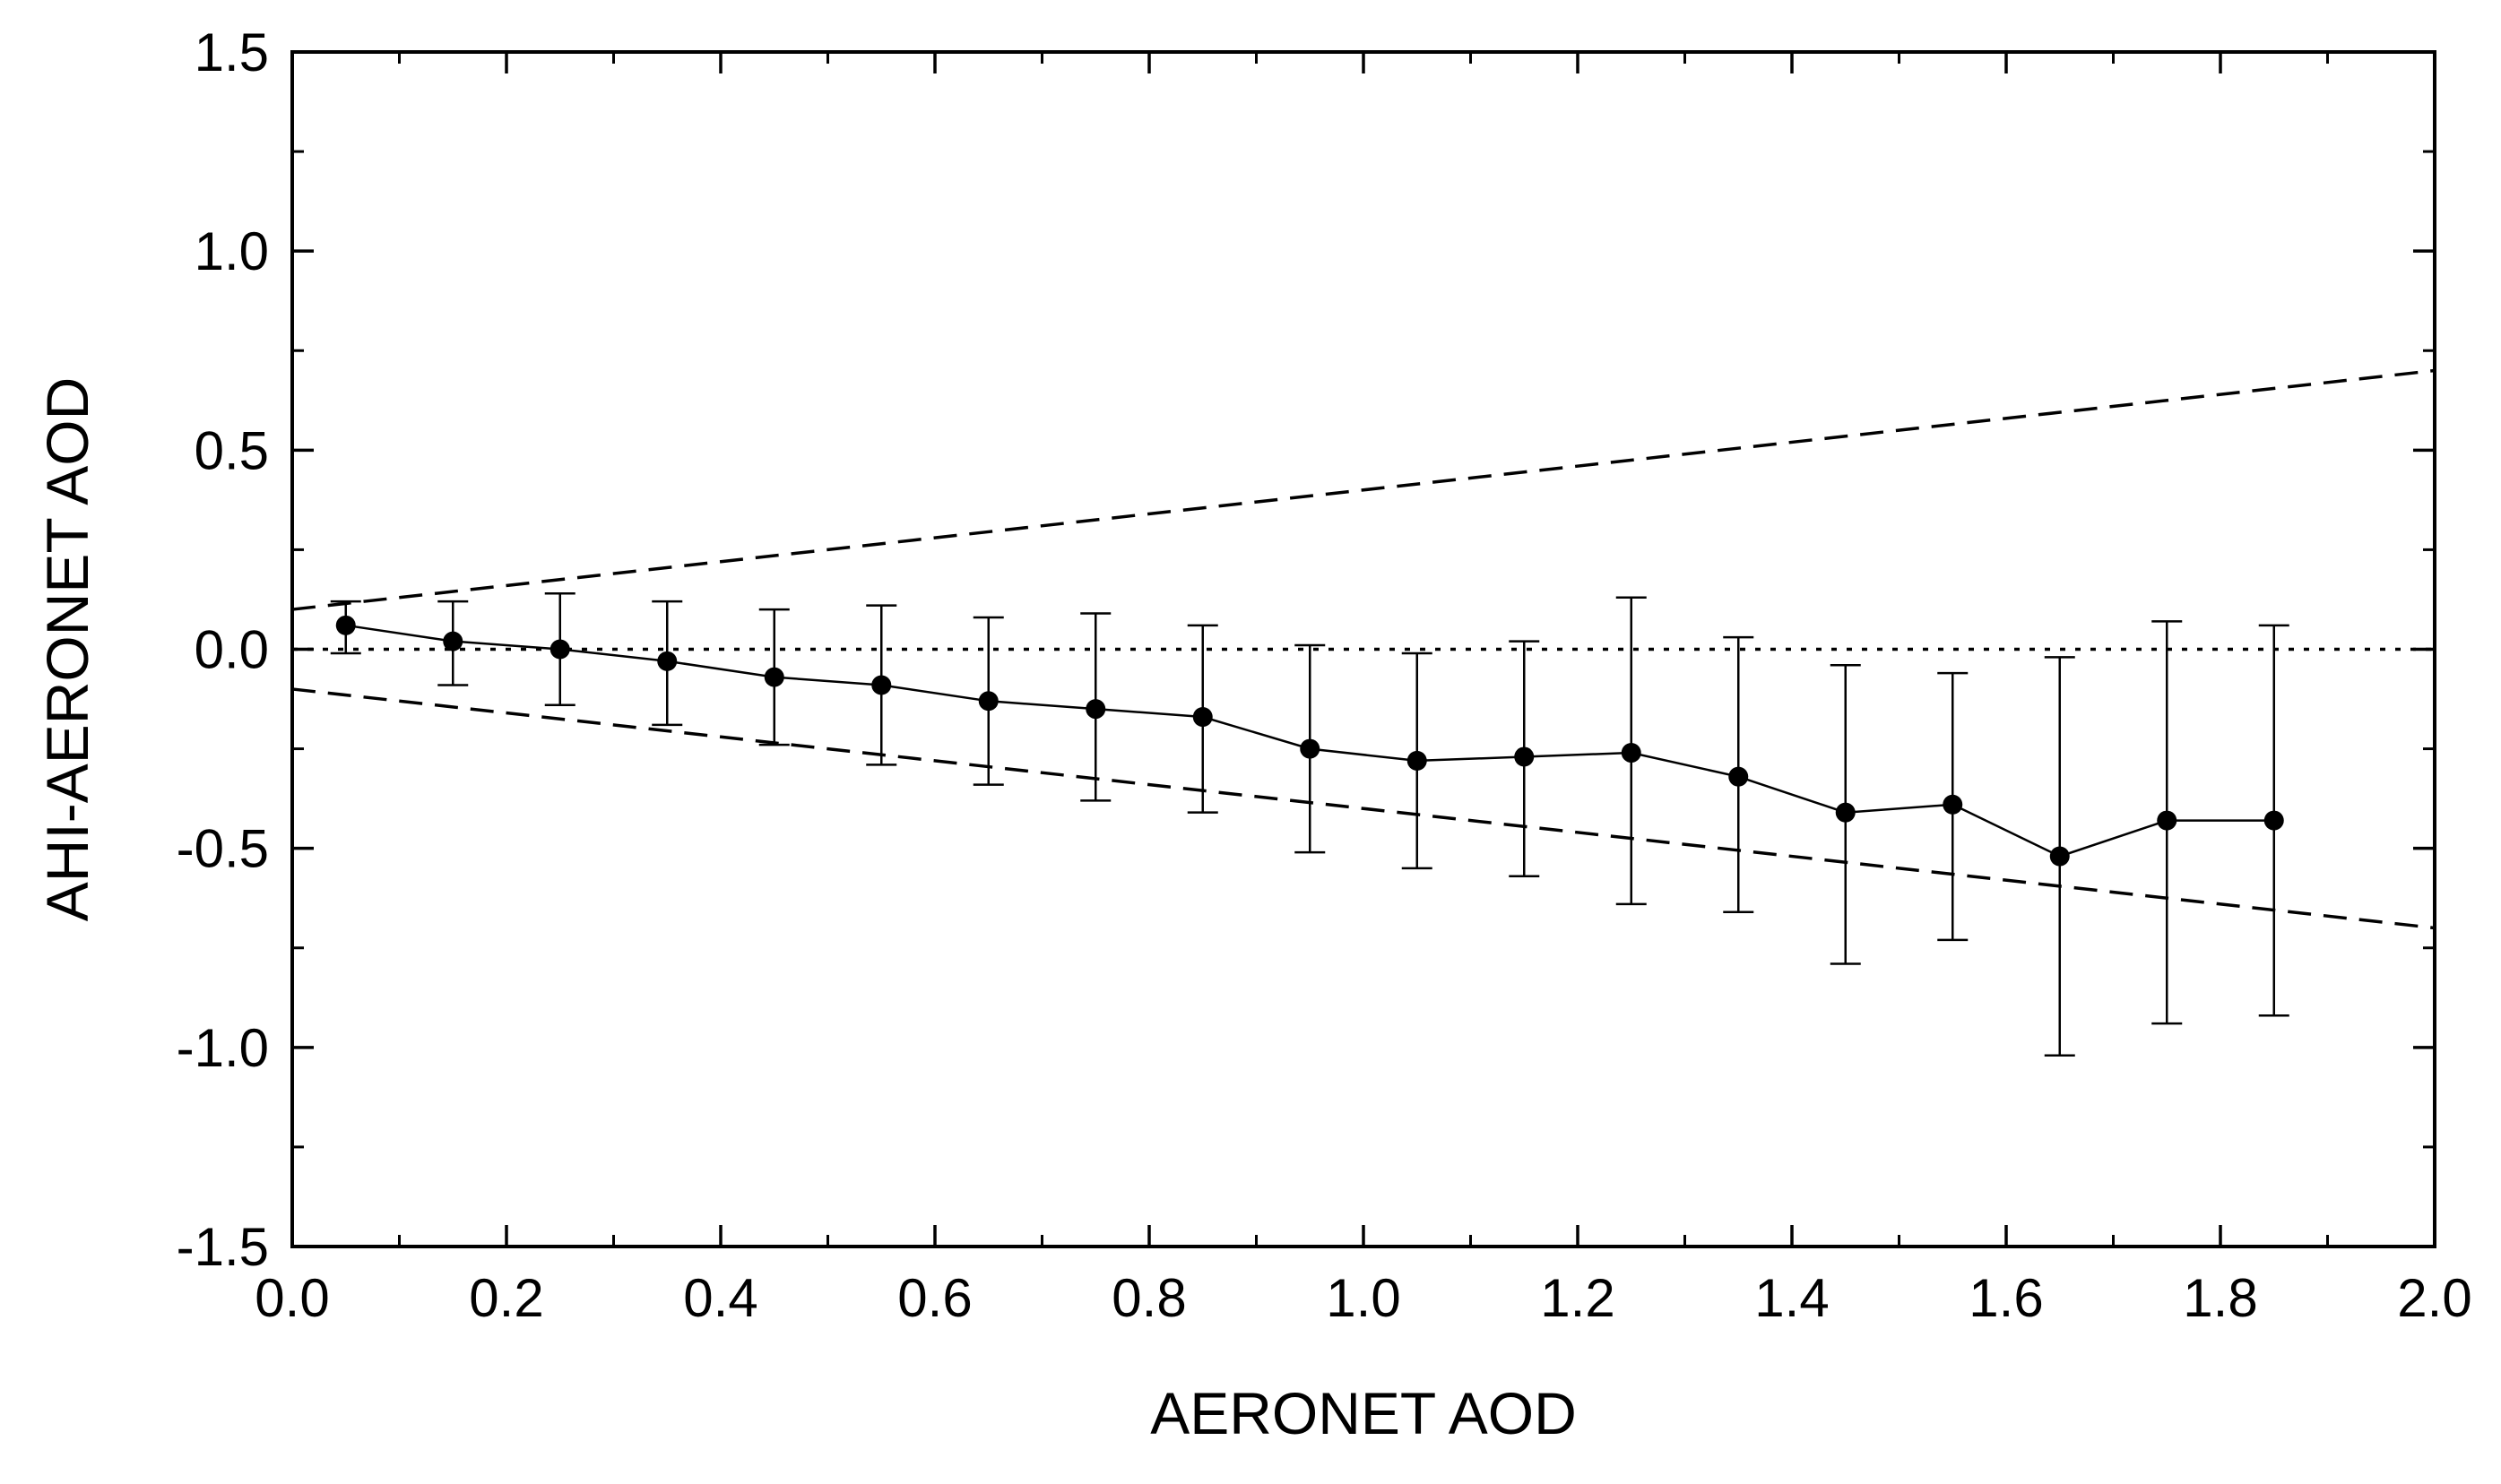 The width and height of the screenshot is (2501, 1484). What do you see at coordinates (232, 450) in the screenshot?
I see `y-tick-label: 0.5` at bounding box center [232, 450].